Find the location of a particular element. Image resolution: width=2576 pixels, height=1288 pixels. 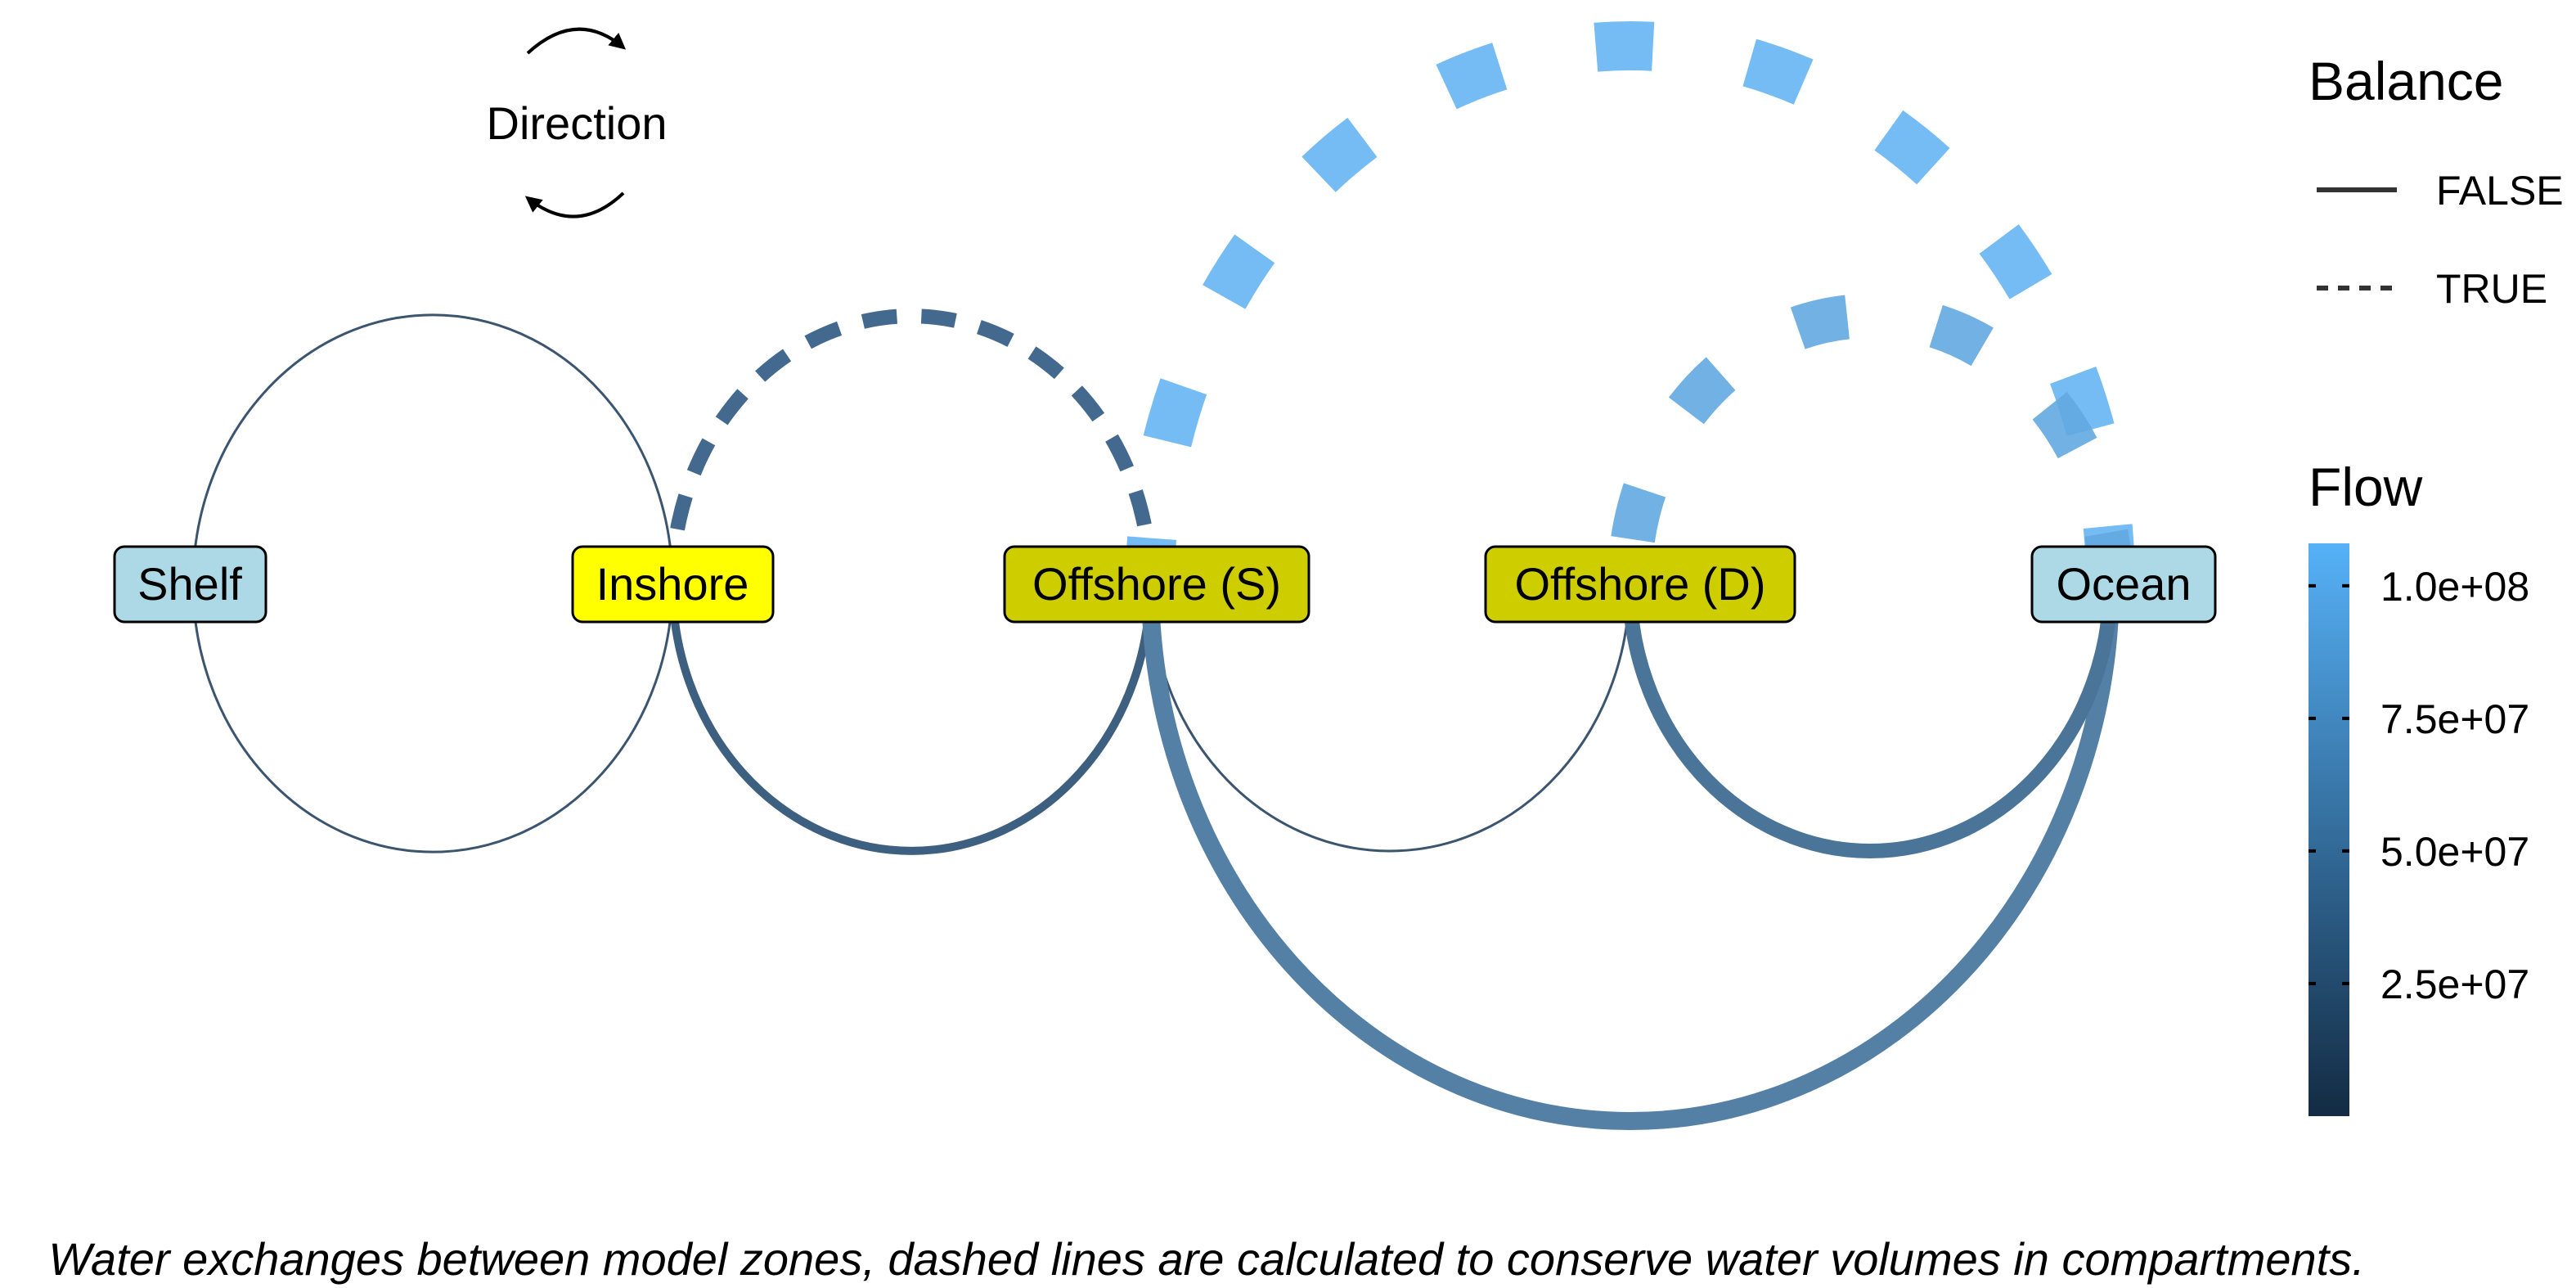

node-inshore-box is located at coordinates (673, 584).